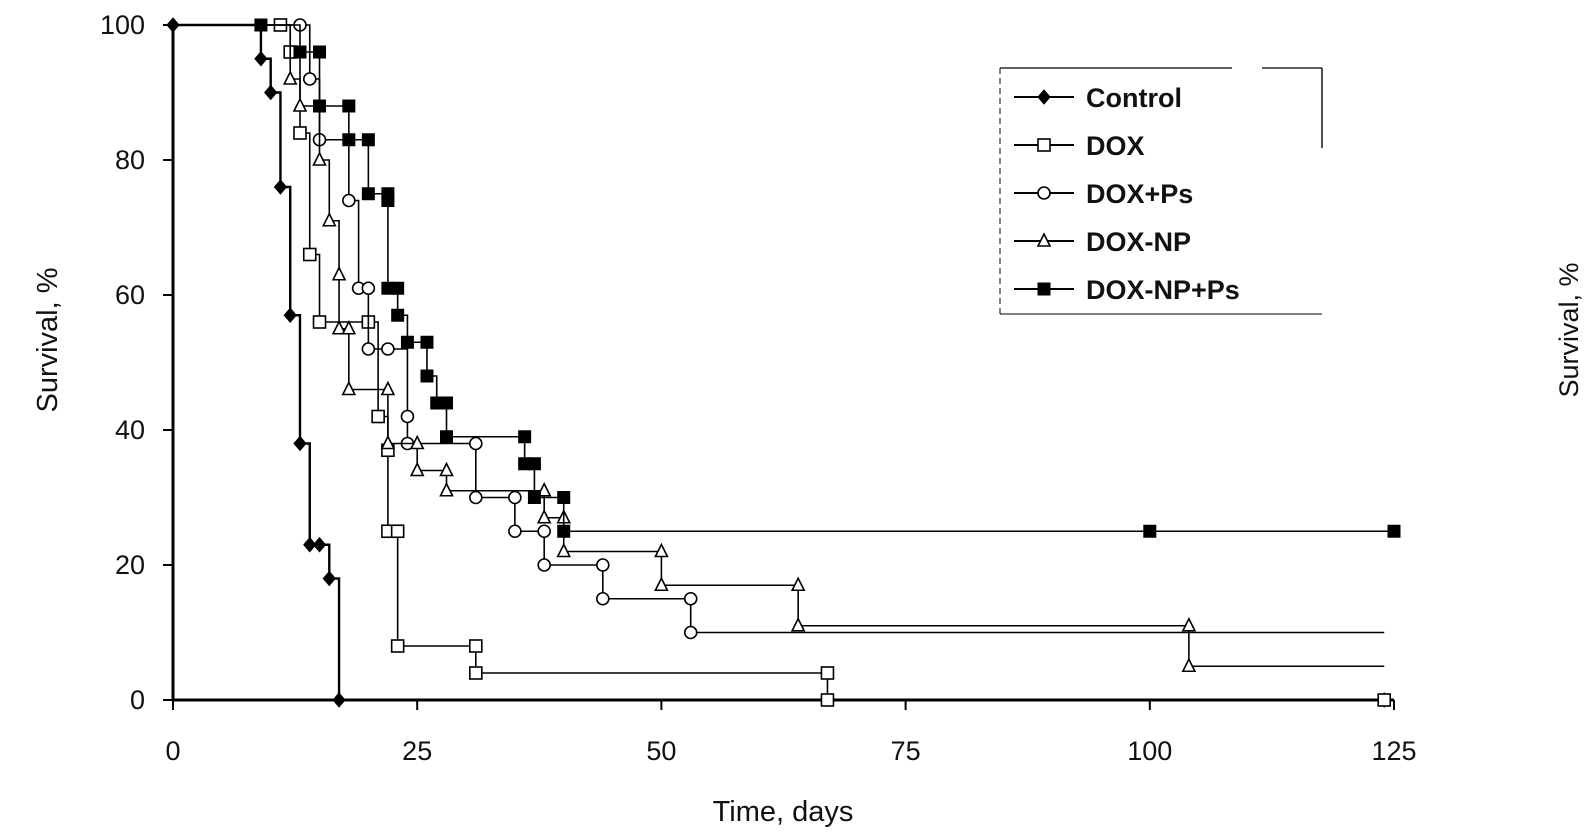 The height and width of the screenshot is (839, 1585). What do you see at coordinates (1149, 751) in the screenshot?
I see `x-tick-label: 100` at bounding box center [1149, 751].